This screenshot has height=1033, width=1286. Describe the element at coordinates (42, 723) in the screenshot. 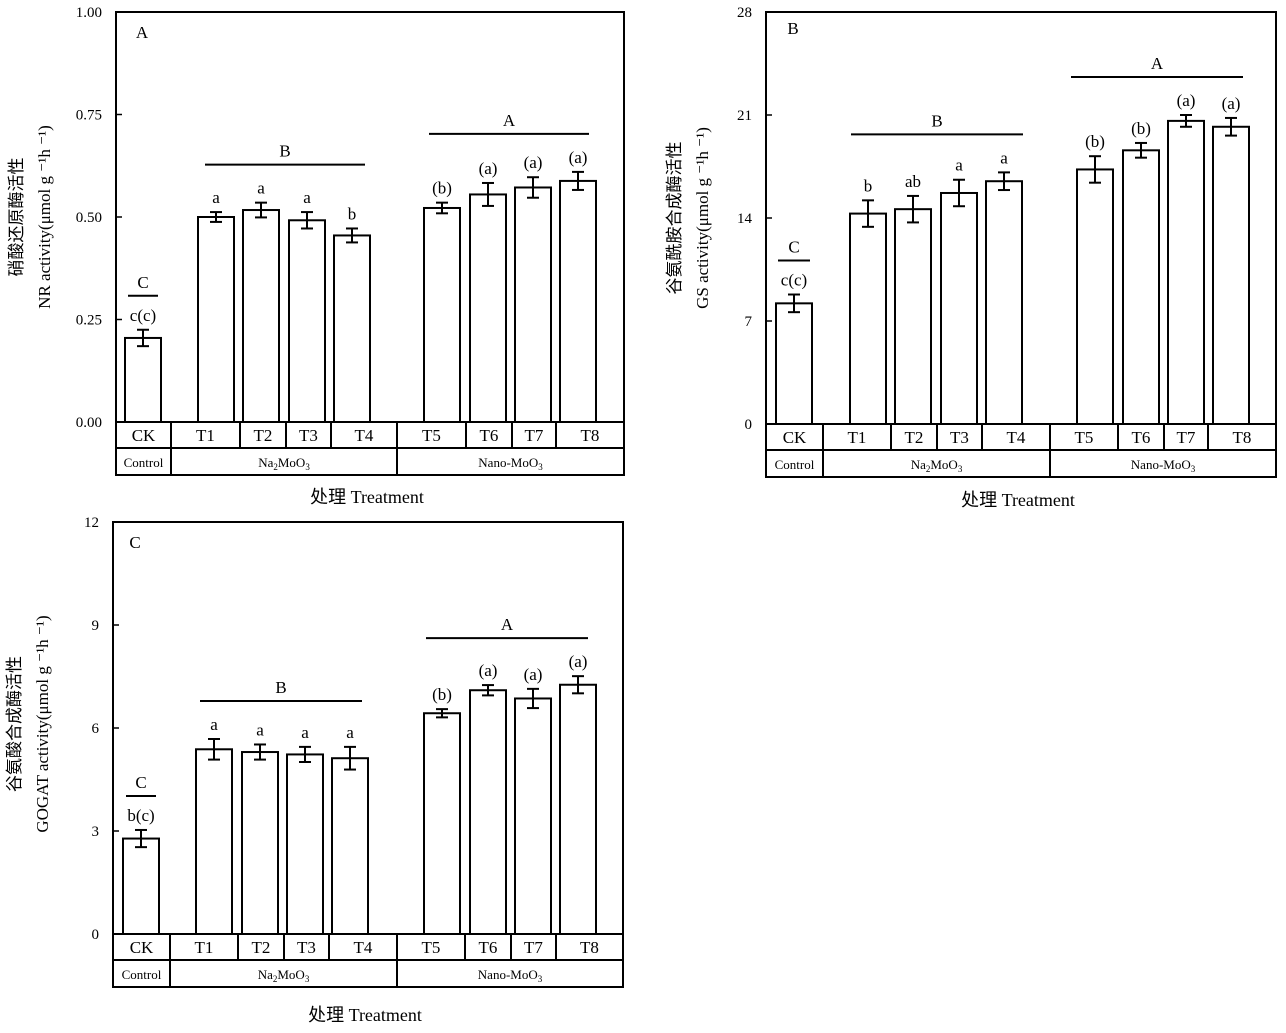

I see `y-axis-title-en: GOGAT activity(μmol g ⁻¹h ⁻¹)` at that location.